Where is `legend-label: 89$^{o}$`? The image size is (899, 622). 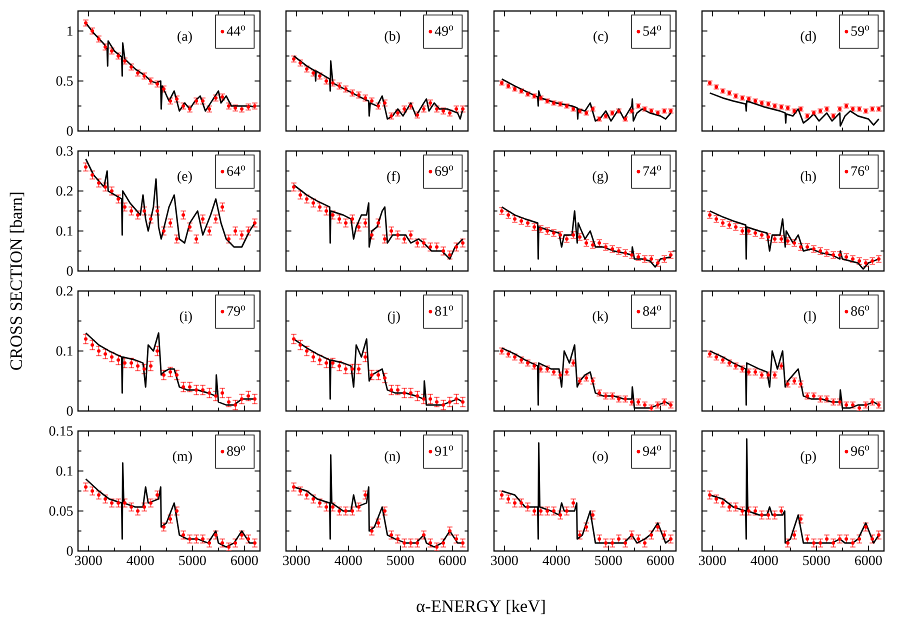 legend-label: 89$^{o}$ is located at coordinates (236, 451).